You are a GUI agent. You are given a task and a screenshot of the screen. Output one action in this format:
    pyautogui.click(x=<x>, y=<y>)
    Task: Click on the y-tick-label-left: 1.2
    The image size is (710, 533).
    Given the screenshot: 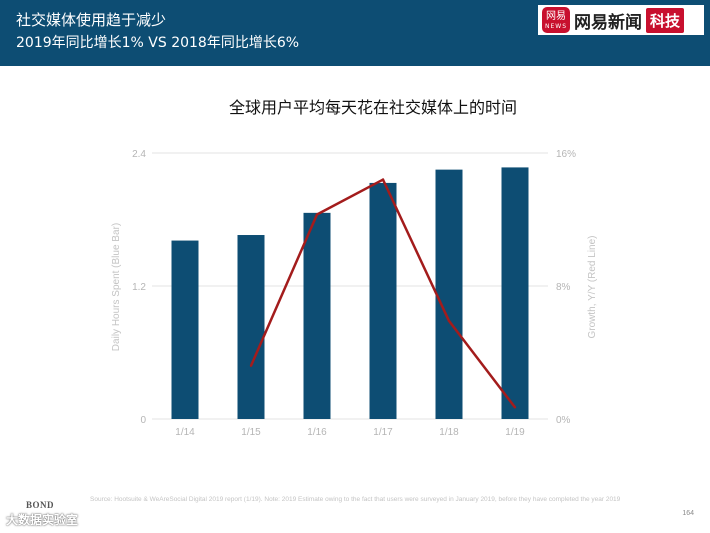 What is the action you would take?
    pyautogui.click(x=139, y=287)
    